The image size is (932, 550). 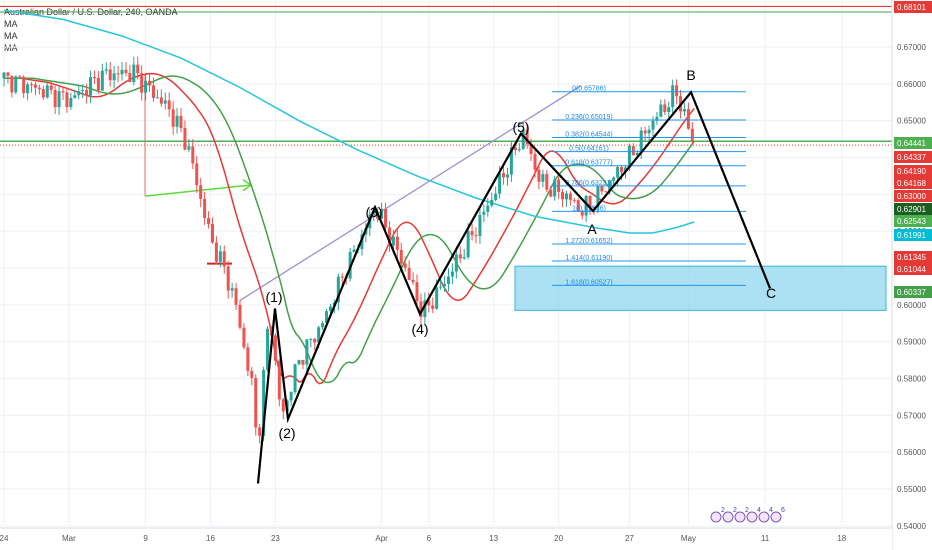 I want to click on indicator-ma-1: MA, so click(x=11, y=24).